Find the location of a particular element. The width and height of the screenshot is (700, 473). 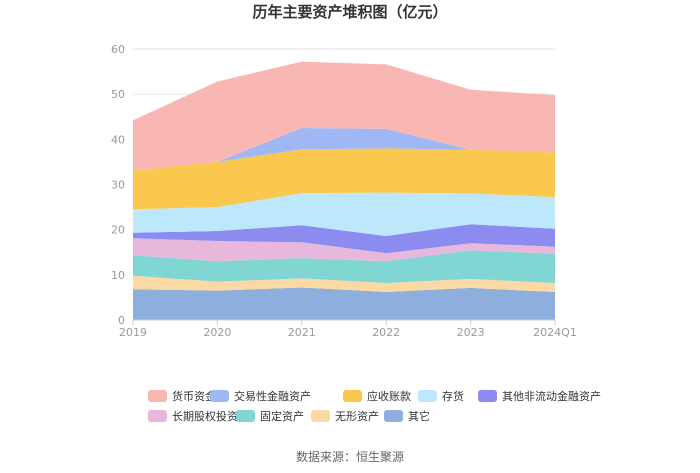

y-tick-label: 30 is located at coordinates (118, 185).